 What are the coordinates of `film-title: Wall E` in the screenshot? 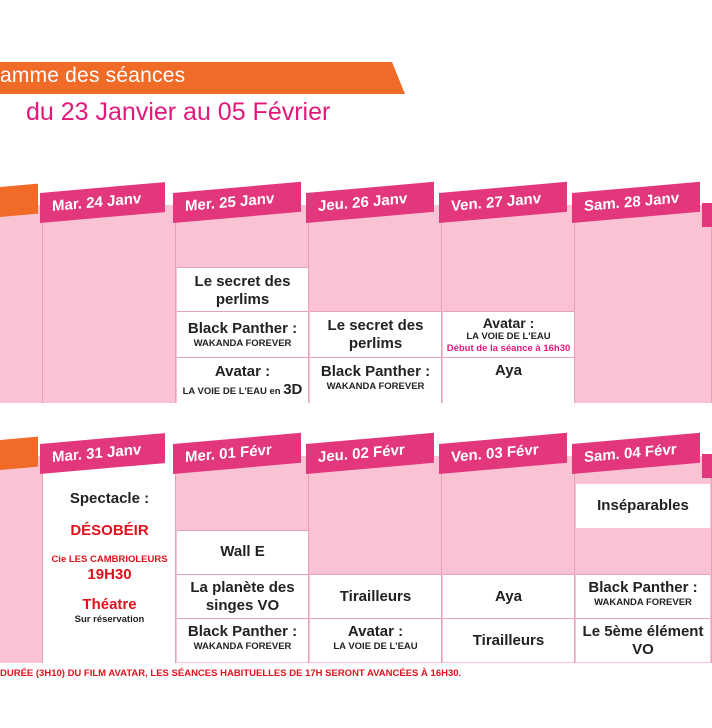 It's located at (242, 551).